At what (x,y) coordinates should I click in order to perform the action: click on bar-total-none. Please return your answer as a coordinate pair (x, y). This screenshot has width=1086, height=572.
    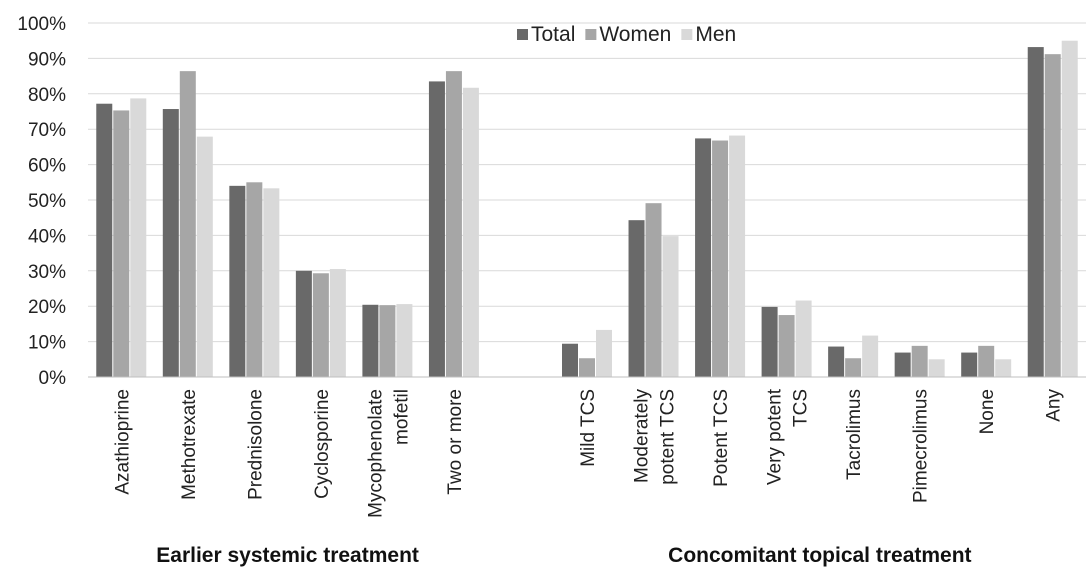
    Looking at the image, I should click on (969, 364).